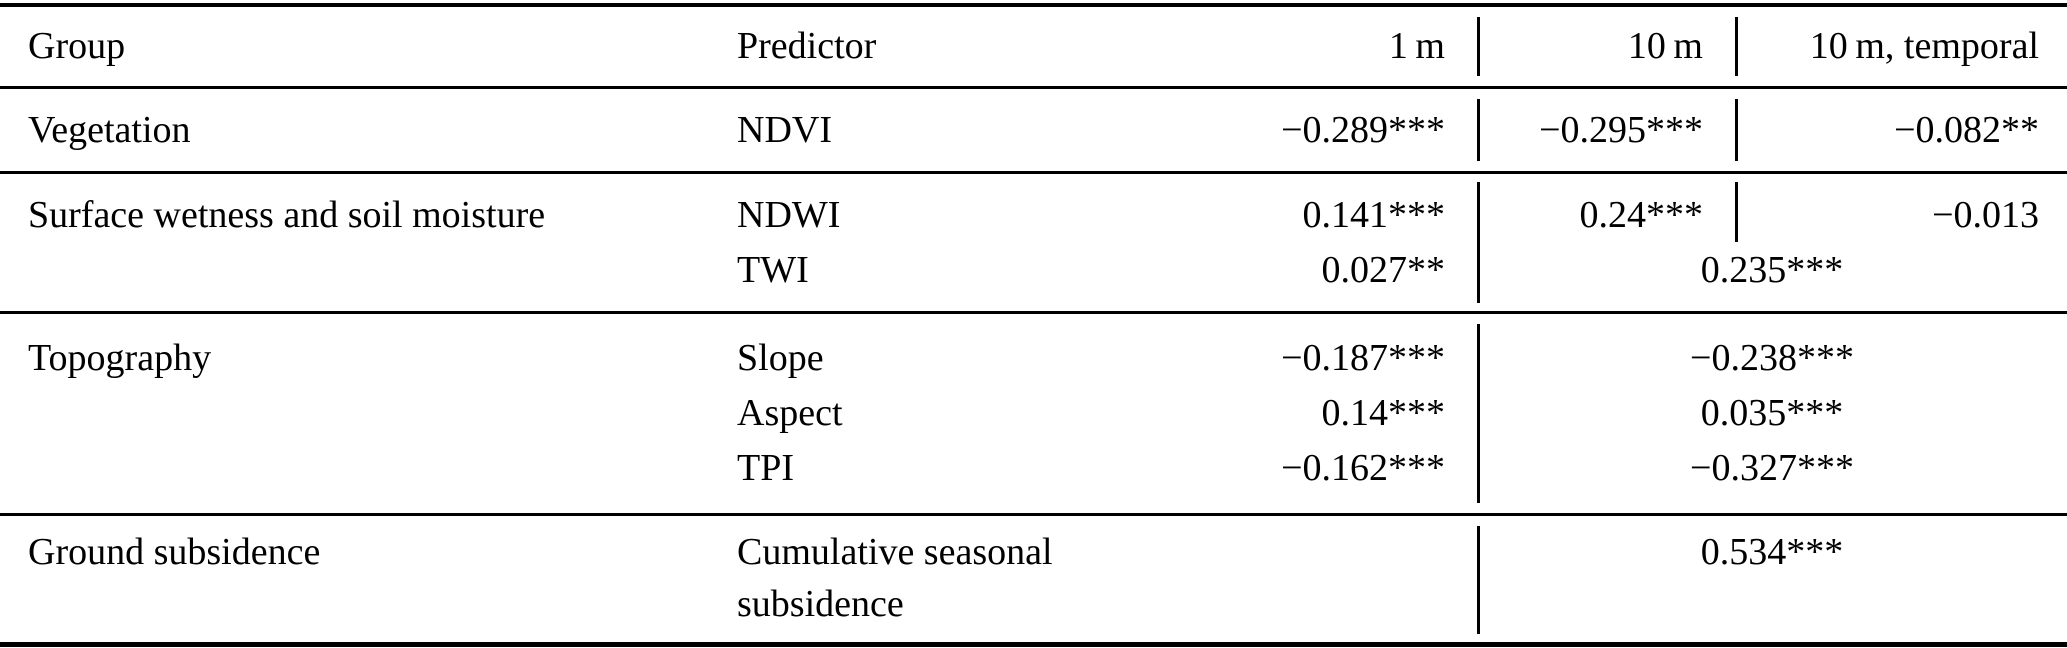  I want to click on predictor-label: TWI, so click(773, 269).